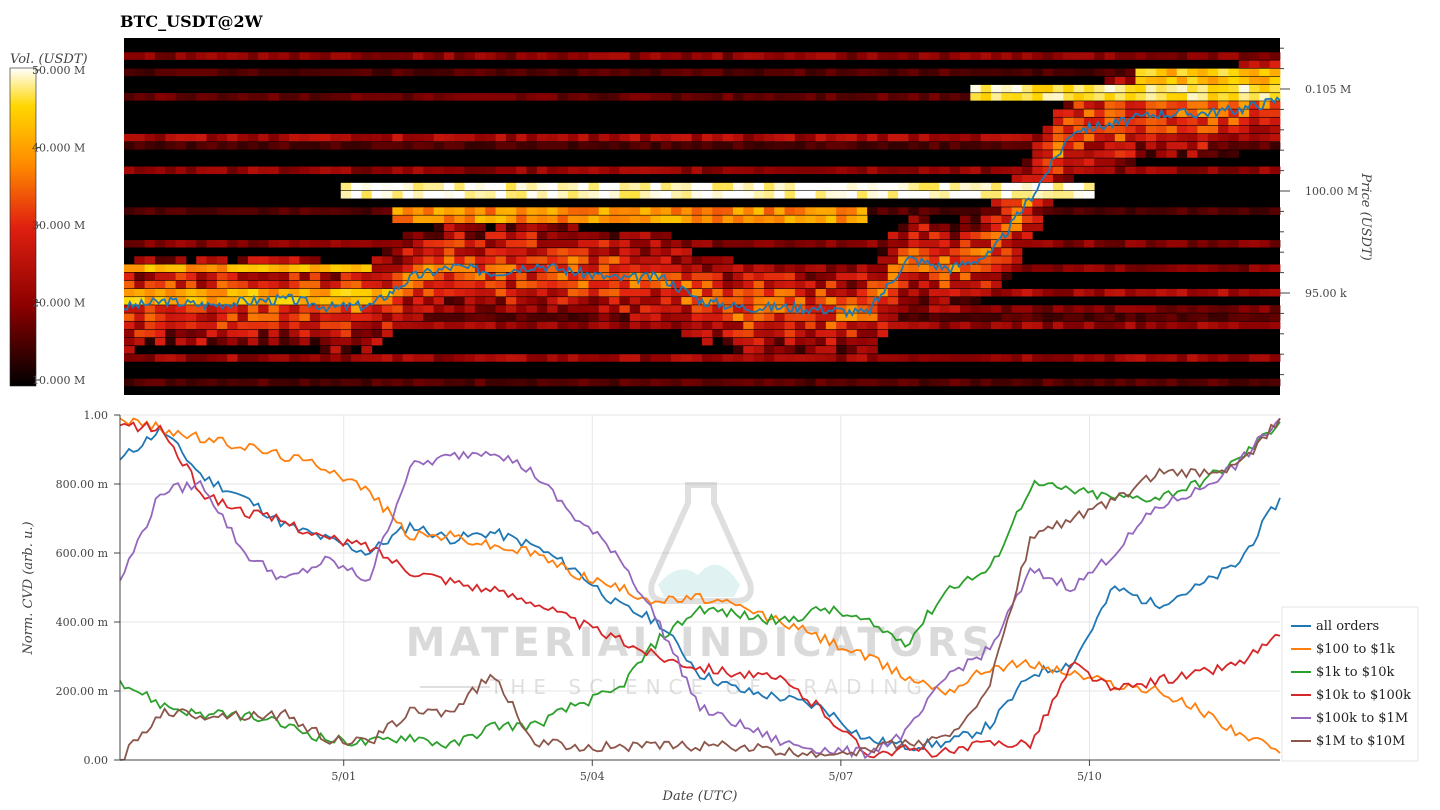  What do you see at coordinates (1365, 216) in the screenshot?
I see `price-axis-label: Price (USDT)` at bounding box center [1365, 216].